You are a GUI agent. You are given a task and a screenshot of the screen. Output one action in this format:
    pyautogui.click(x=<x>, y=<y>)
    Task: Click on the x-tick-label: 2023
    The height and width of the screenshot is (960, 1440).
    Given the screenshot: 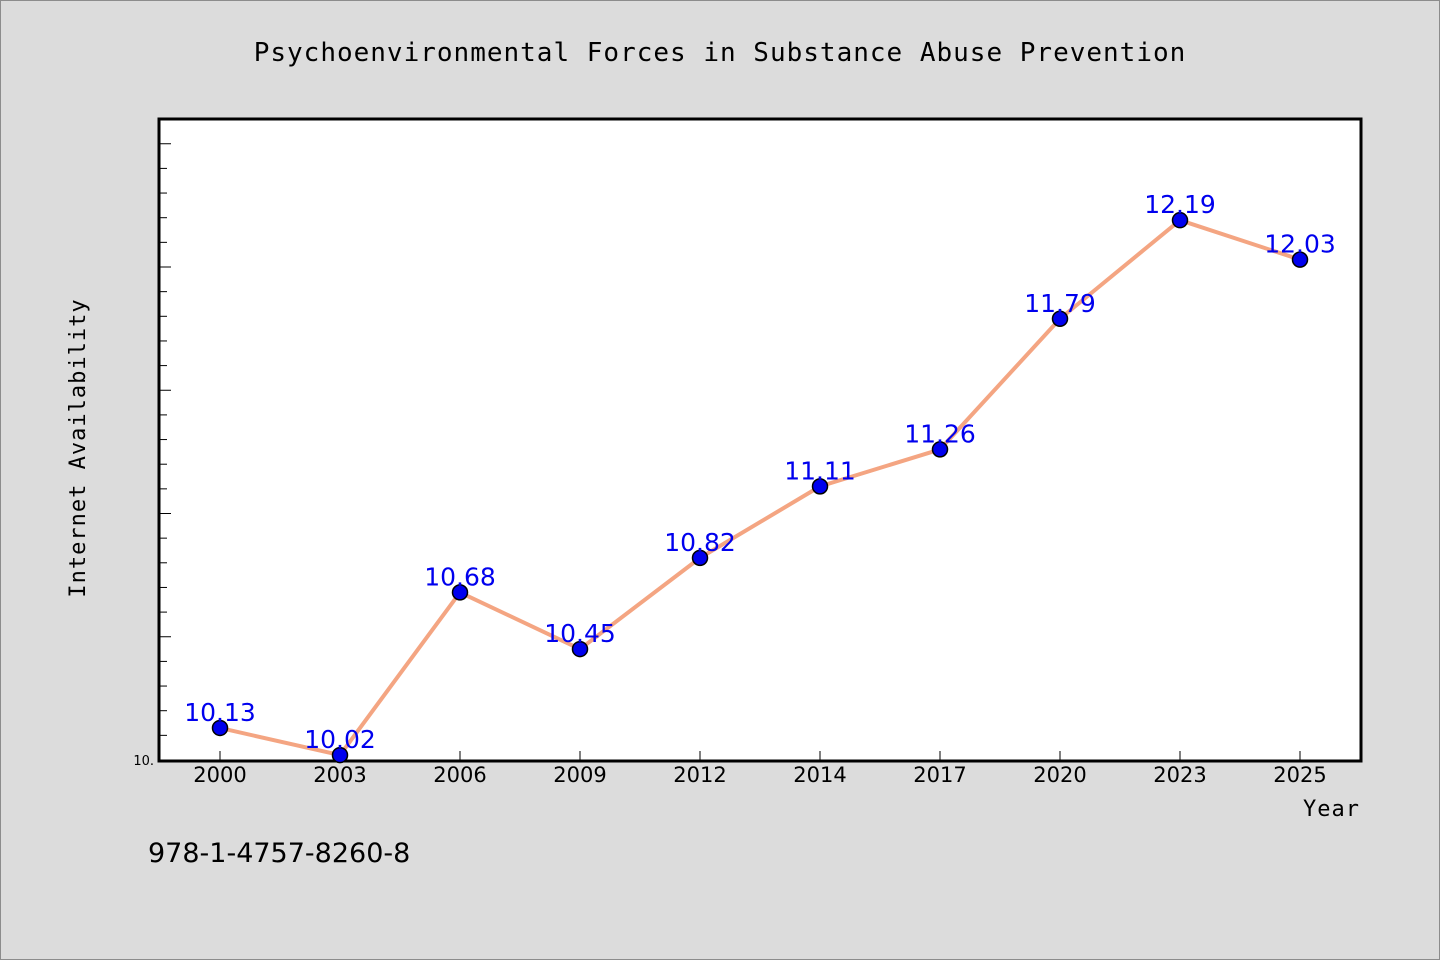 What is the action you would take?
    pyautogui.click(x=1179, y=775)
    